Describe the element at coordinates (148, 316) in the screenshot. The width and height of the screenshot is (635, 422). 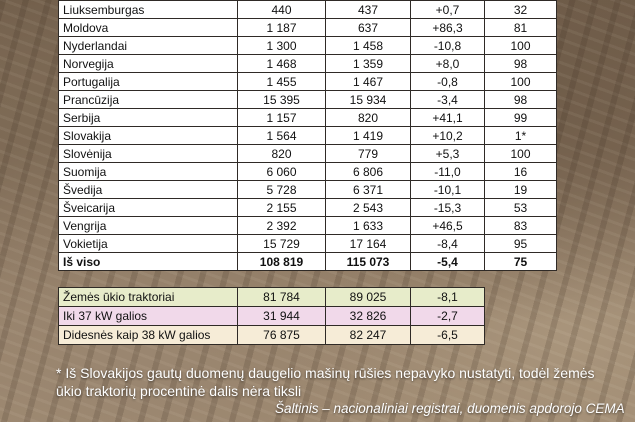
I see `category-cell: Iki 37 kW galios` at that location.